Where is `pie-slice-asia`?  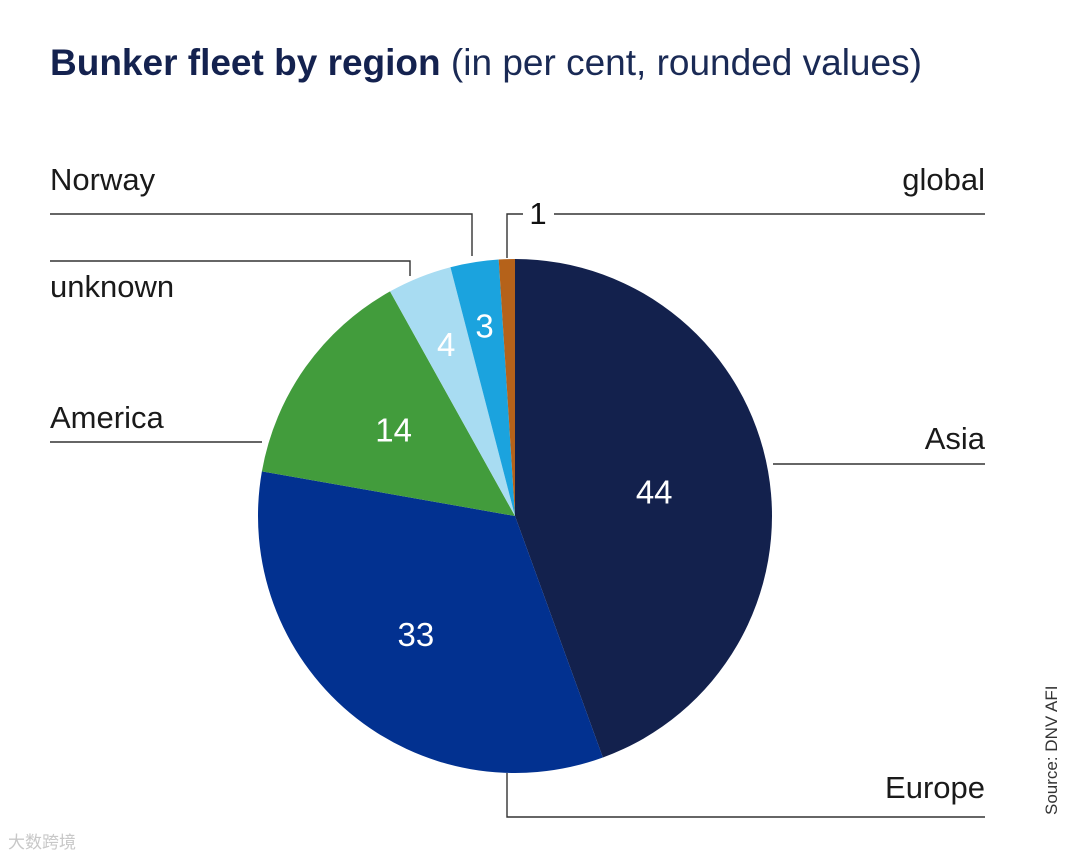 pie-slice-asia is located at coordinates (643, 508).